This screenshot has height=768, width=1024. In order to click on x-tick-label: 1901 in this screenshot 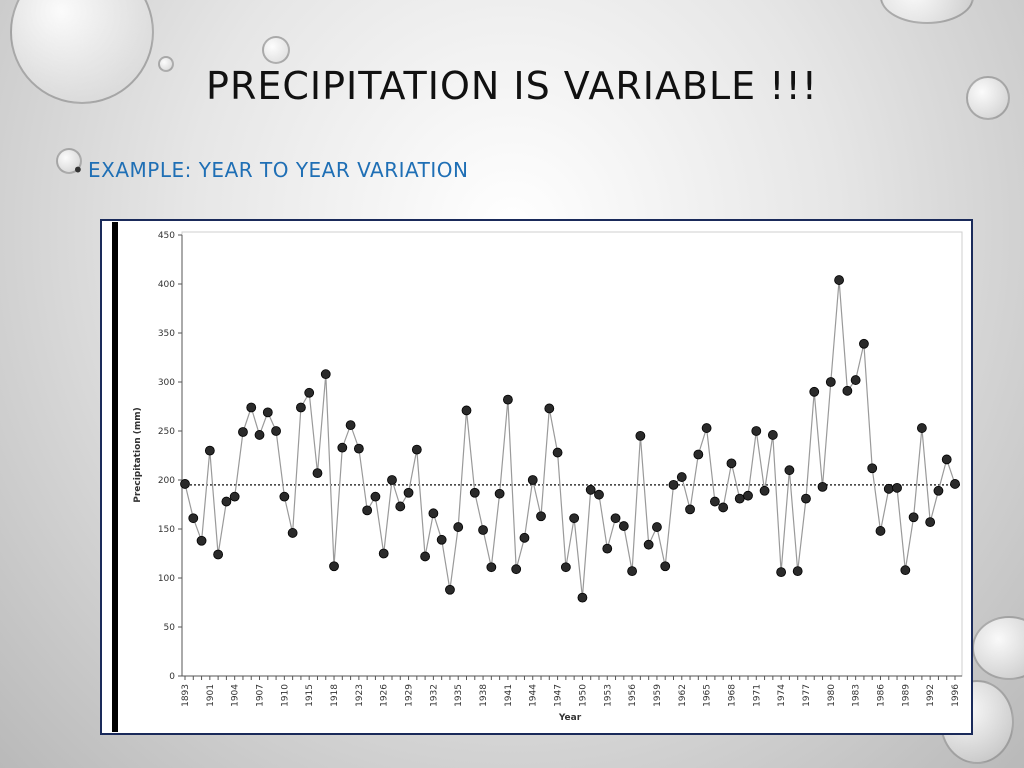, I will do `click(211, 695)`.